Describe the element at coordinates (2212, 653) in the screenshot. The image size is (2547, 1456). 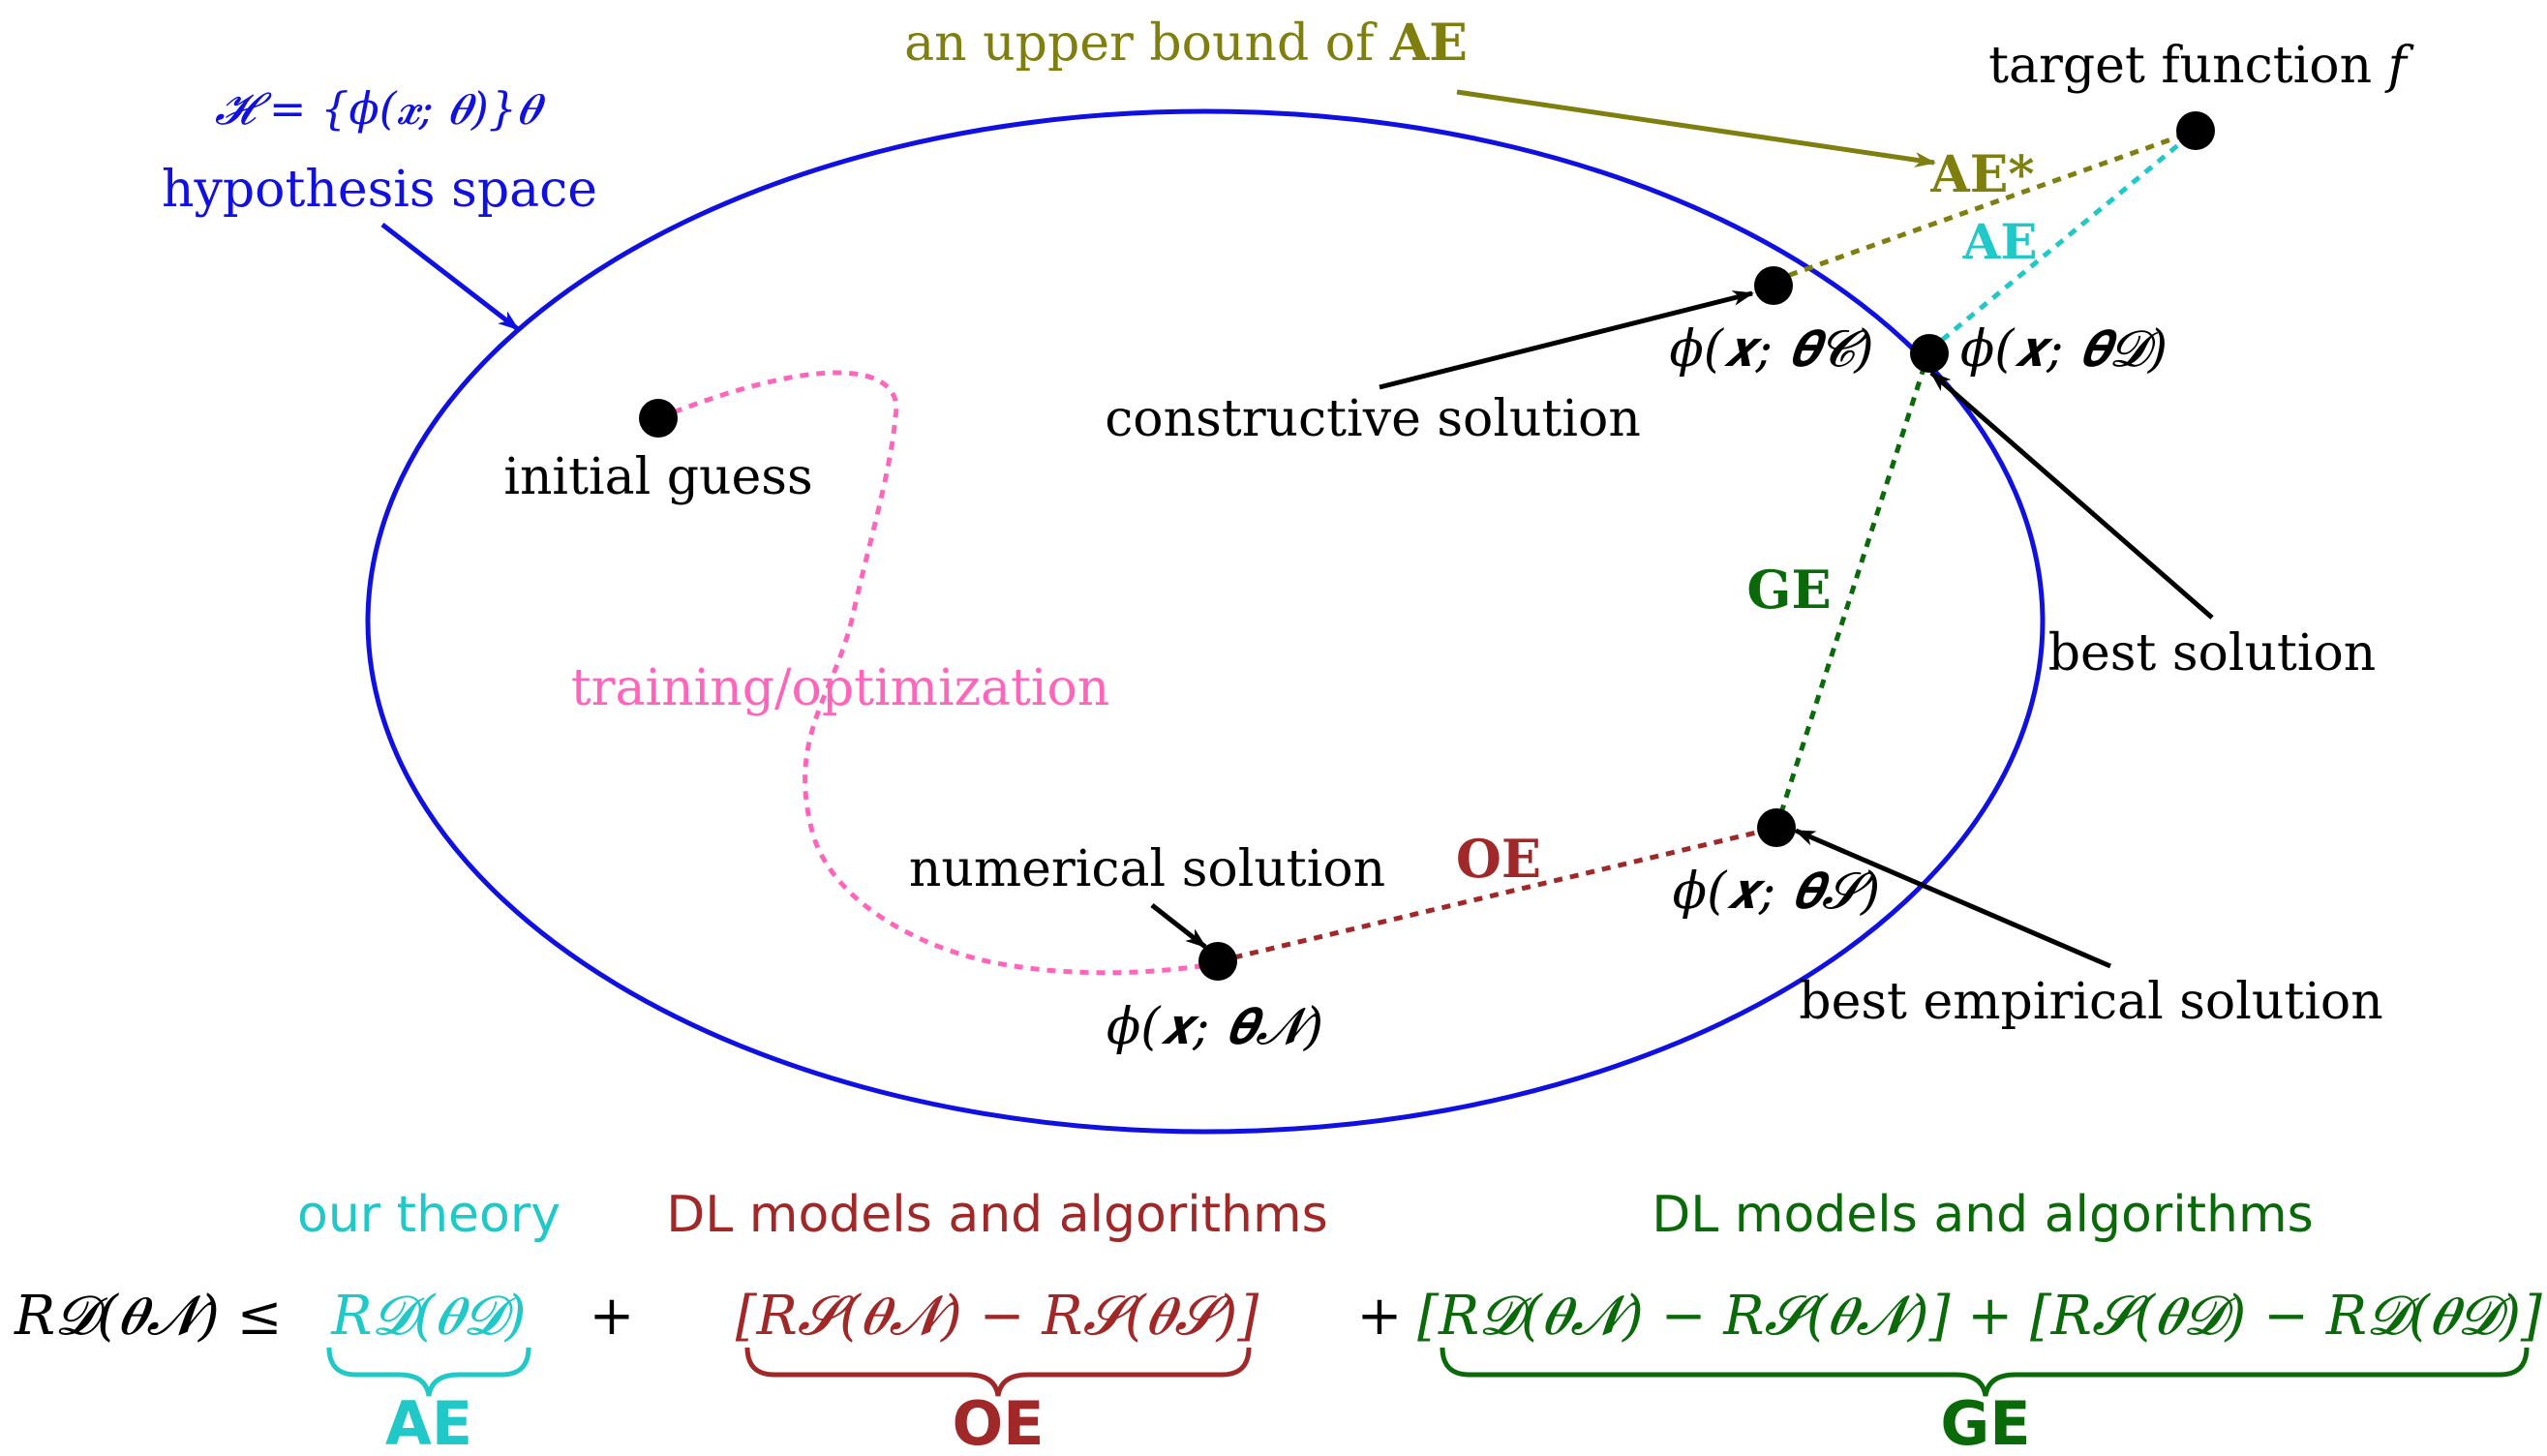
I see `best-solution-label: best solution` at that location.